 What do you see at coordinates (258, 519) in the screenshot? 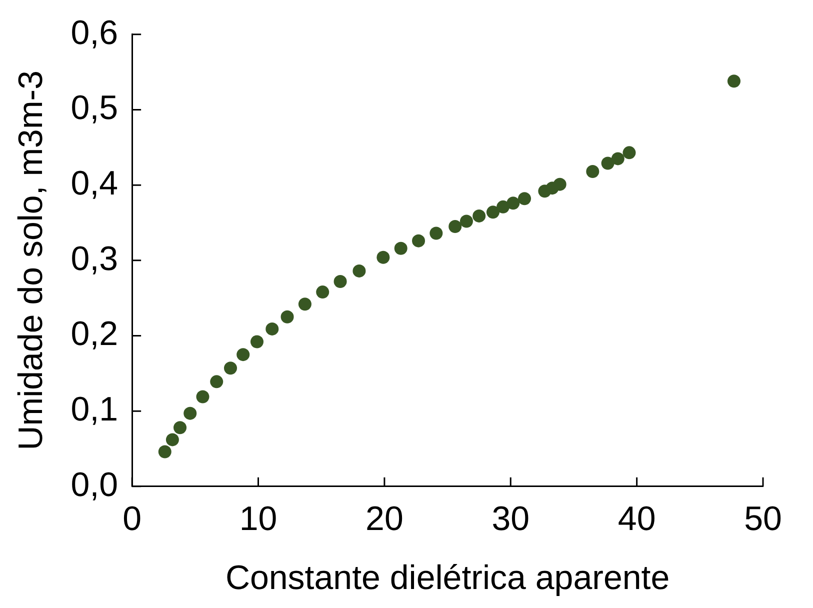
I see `x-tick-label: 10` at bounding box center [258, 519].